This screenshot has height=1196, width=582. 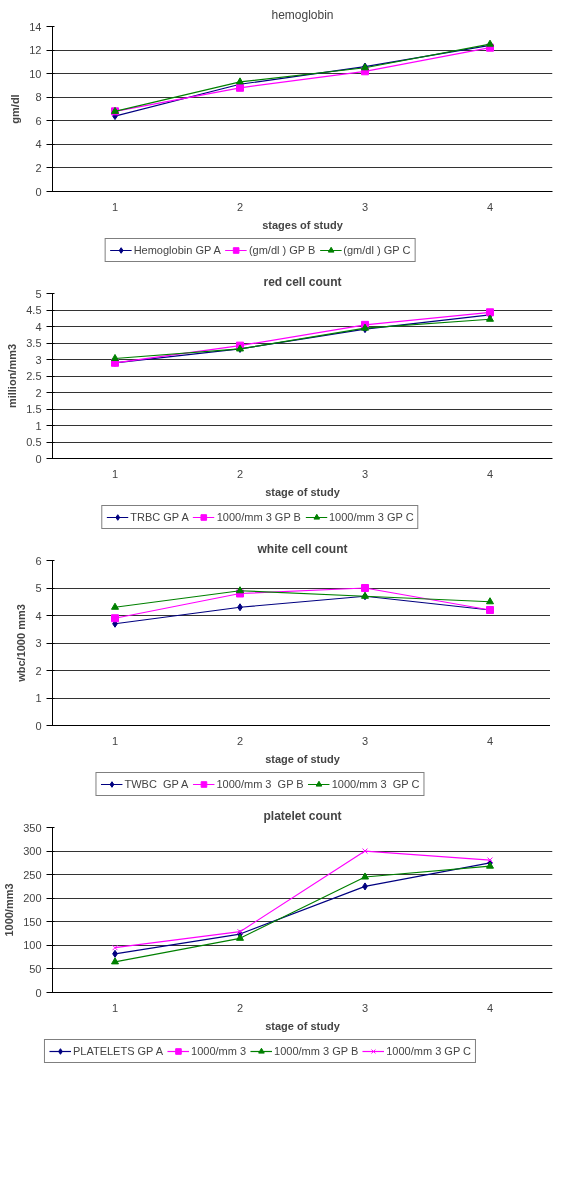 I want to click on y-tick-label: 50, so click(x=35, y=968).